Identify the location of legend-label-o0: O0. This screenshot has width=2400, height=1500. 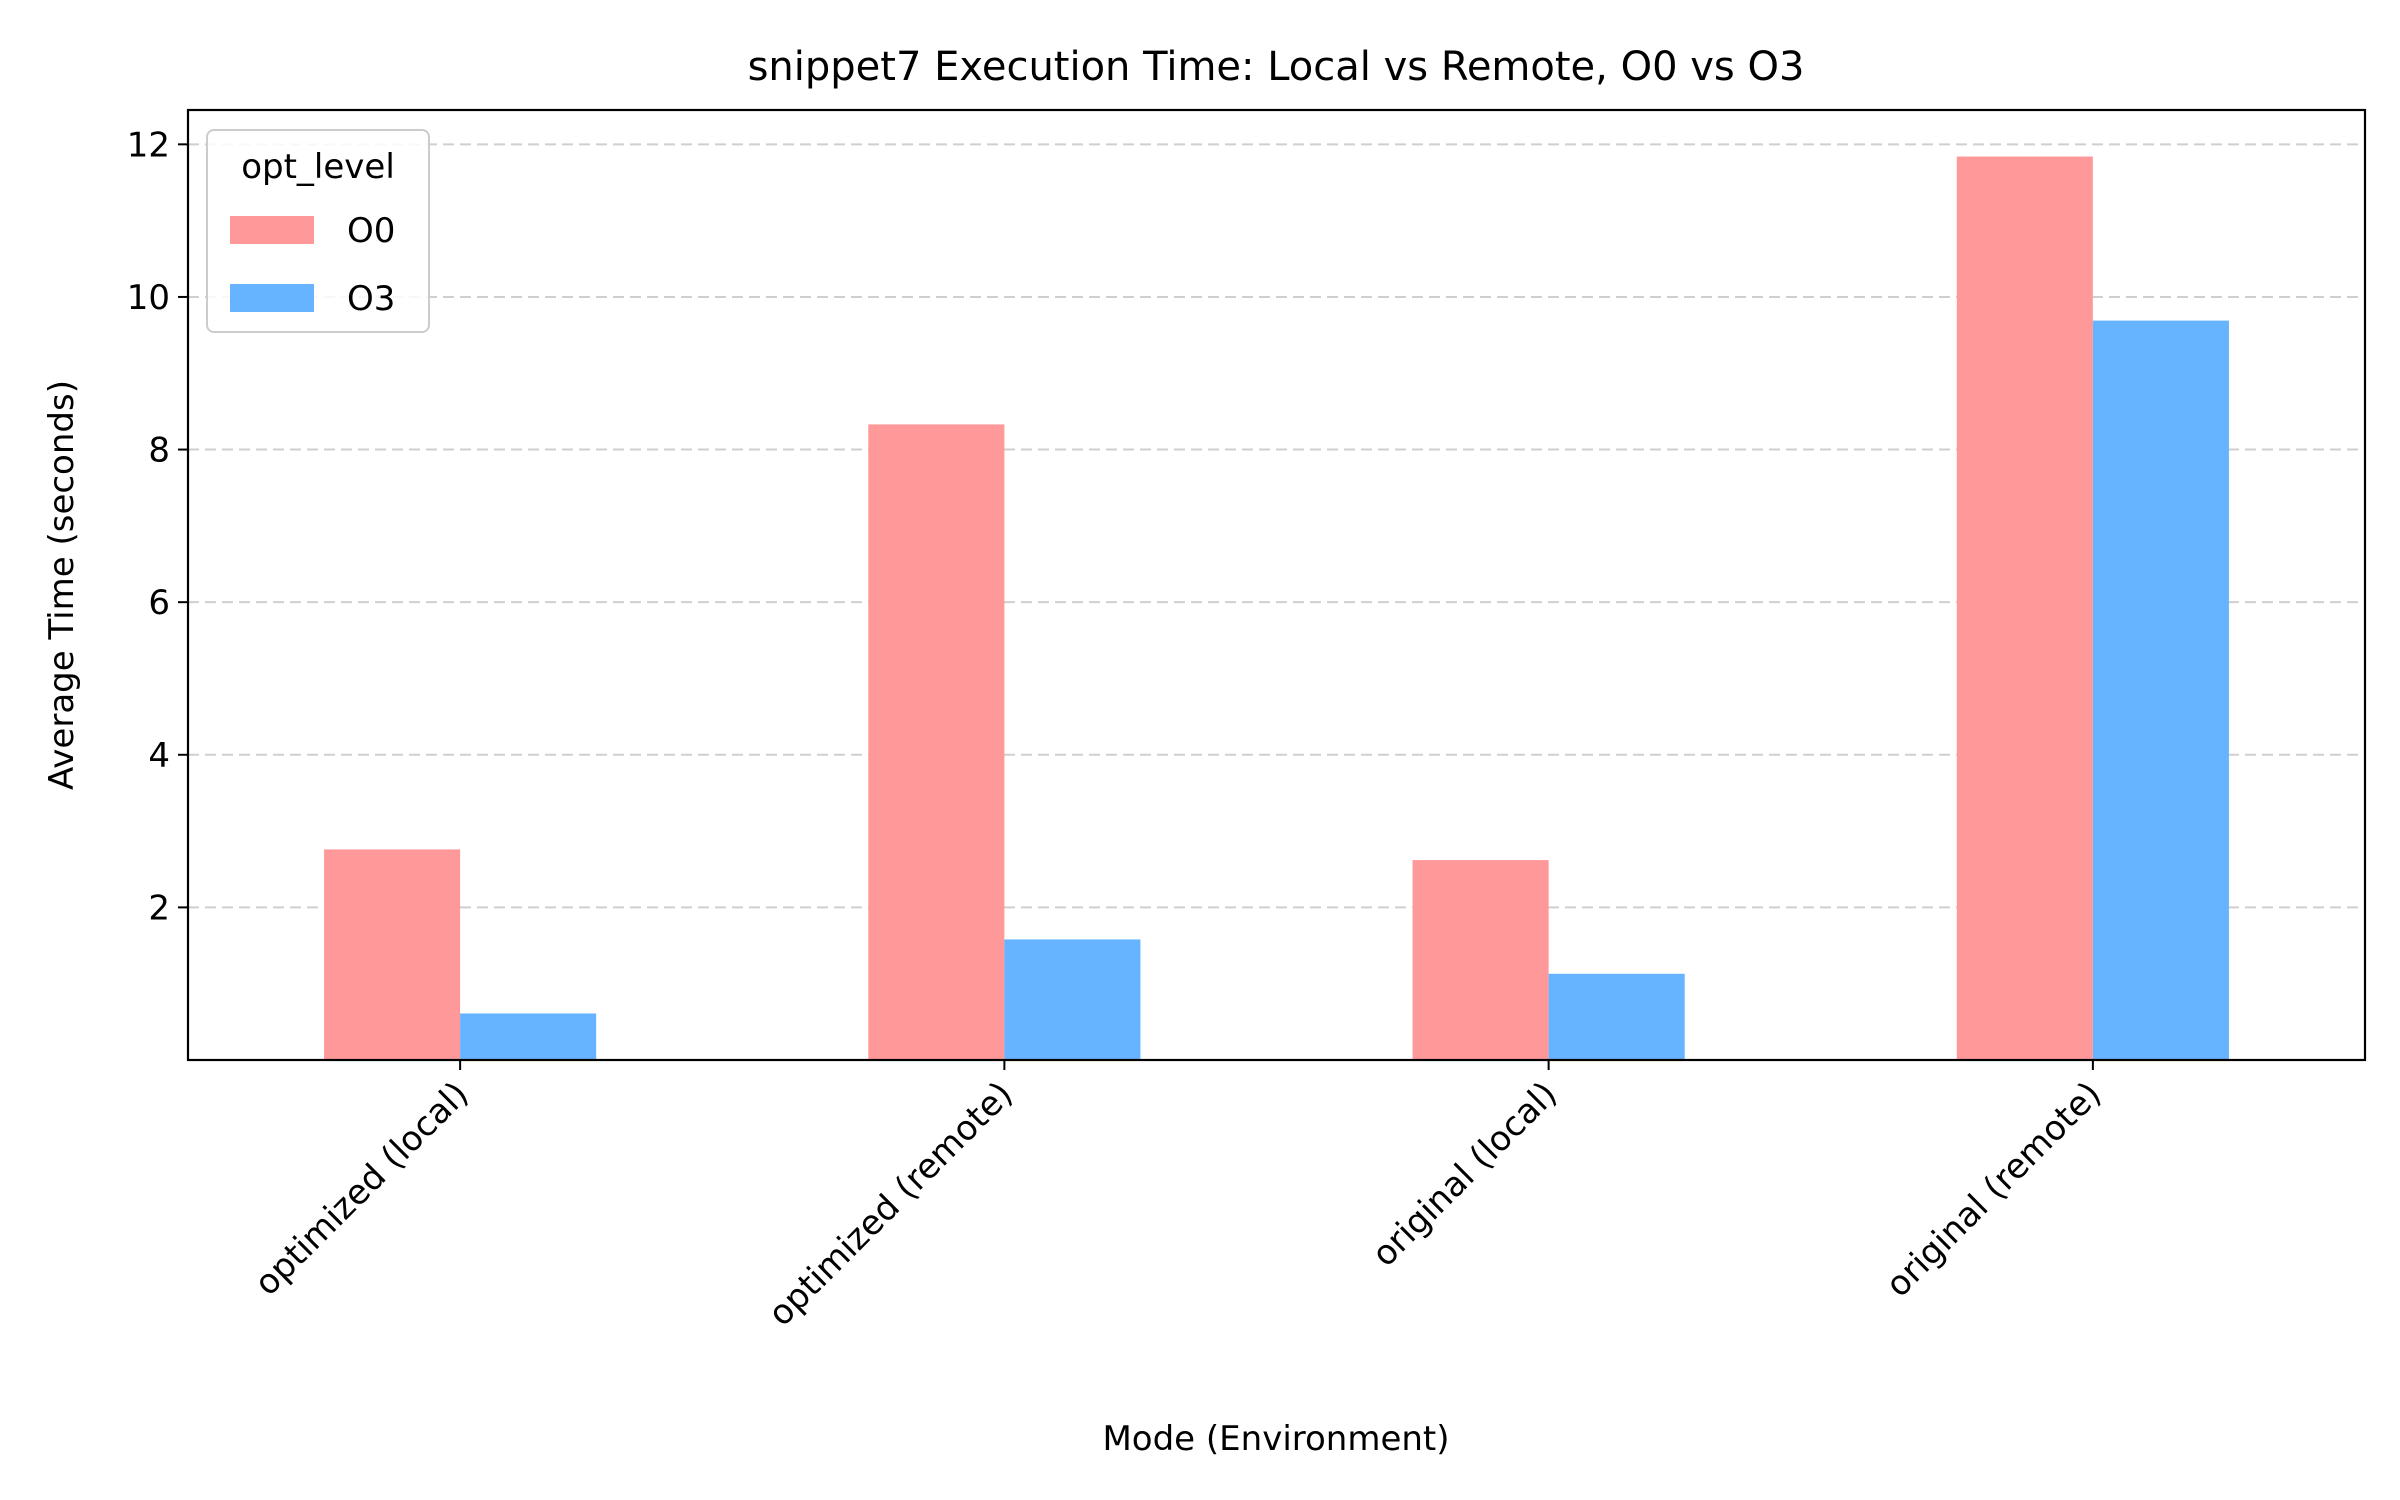
(371, 231).